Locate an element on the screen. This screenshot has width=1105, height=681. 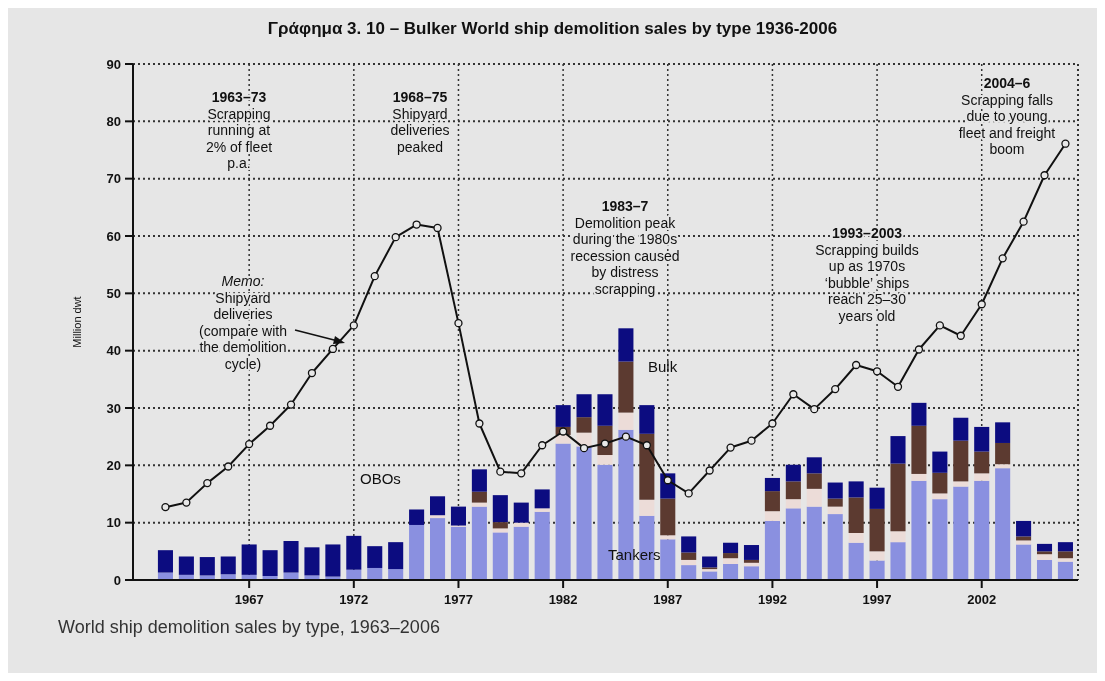
text: World ship demolition sales by type, 1963–2006 is located at coordinates (249, 627).